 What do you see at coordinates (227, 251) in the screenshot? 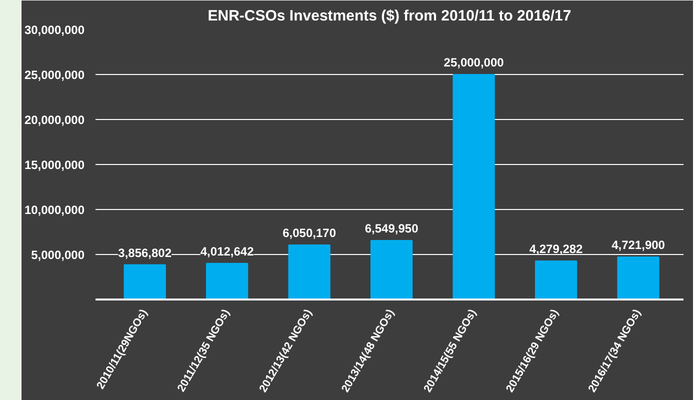
I see `data-label: 4,012,642` at bounding box center [227, 251].